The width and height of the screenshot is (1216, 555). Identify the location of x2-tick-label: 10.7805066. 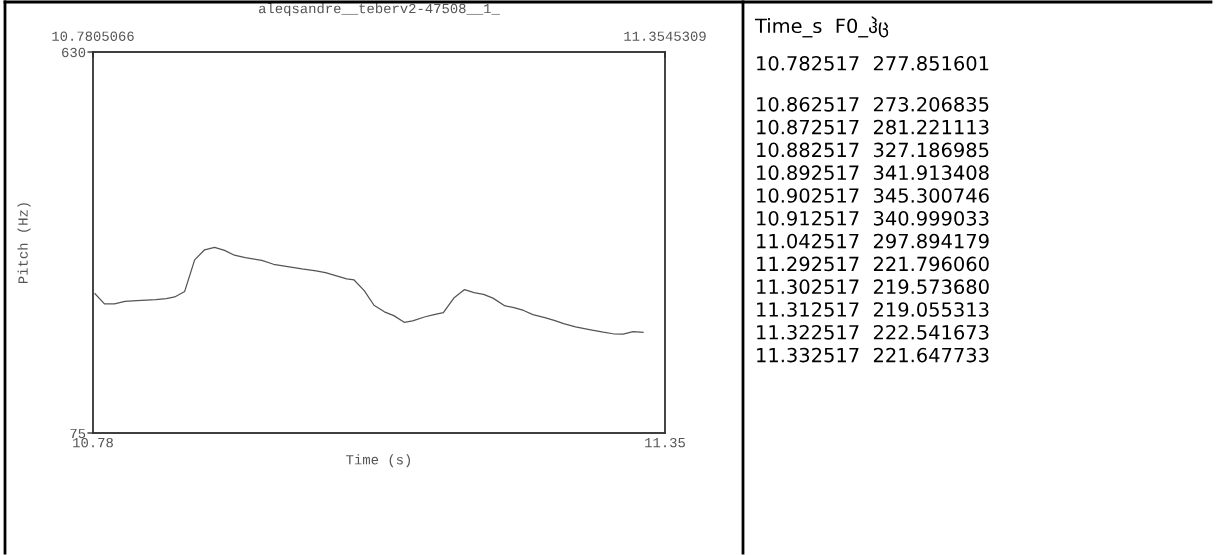
(93, 36).